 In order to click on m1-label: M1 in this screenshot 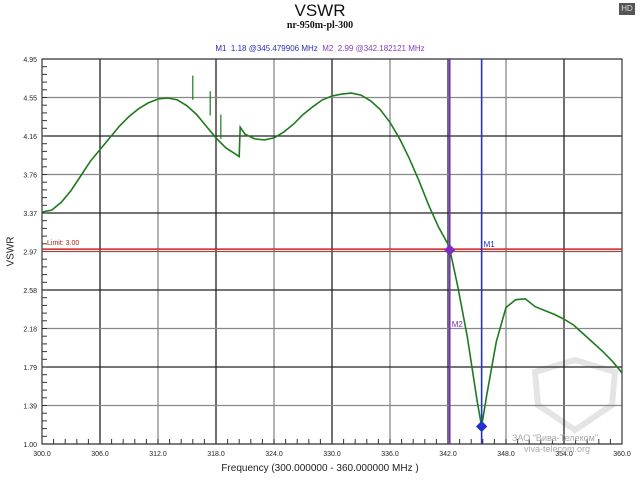, I will do `click(221, 48)`.